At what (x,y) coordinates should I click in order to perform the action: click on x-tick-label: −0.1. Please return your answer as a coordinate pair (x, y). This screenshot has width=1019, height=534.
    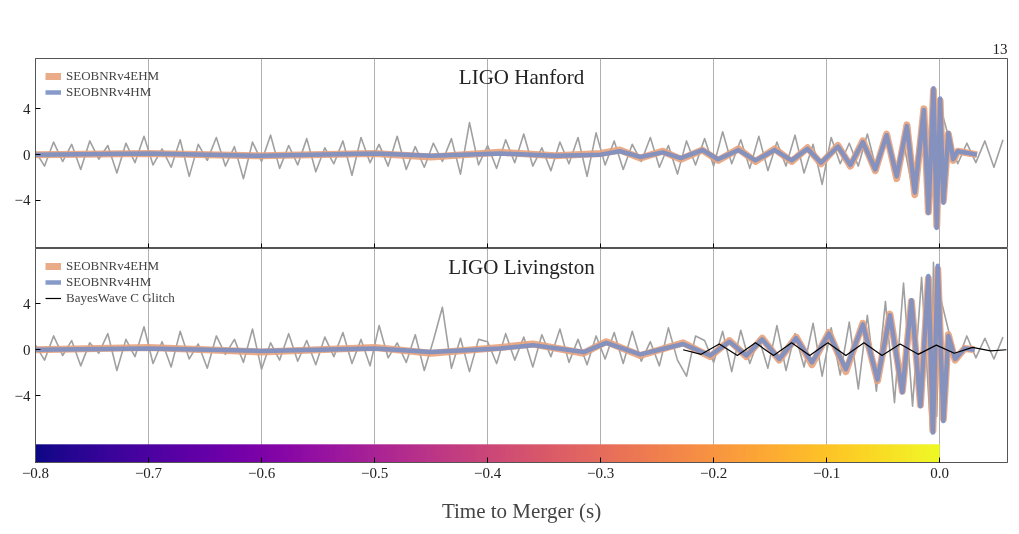
    Looking at the image, I should click on (827, 472).